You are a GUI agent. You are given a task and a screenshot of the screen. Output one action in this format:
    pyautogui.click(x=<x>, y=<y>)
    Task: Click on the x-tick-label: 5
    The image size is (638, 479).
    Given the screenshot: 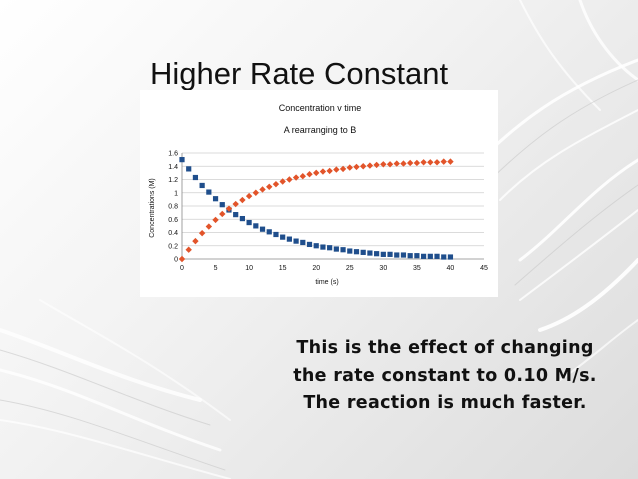 What is the action you would take?
    pyautogui.click(x=216, y=268)
    